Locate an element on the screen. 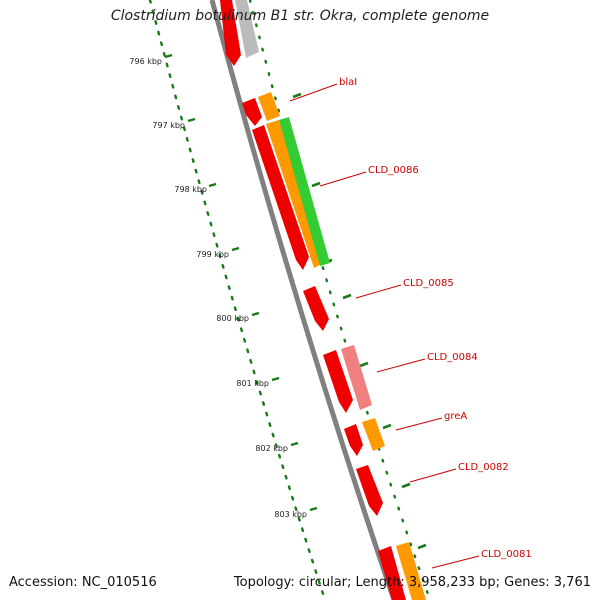 This screenshot has height=600, width=600. gene-label-cld-0082: CLD_0082 is located at coordinates (483, 467).